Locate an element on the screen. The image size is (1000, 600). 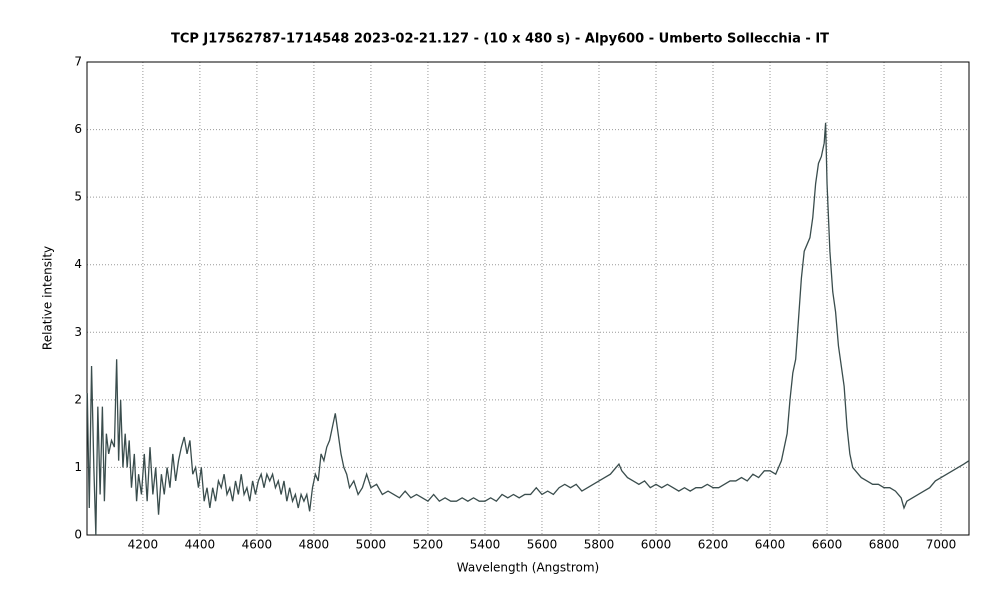
y-tick-label: 5 is located at coordinates (78, 197).